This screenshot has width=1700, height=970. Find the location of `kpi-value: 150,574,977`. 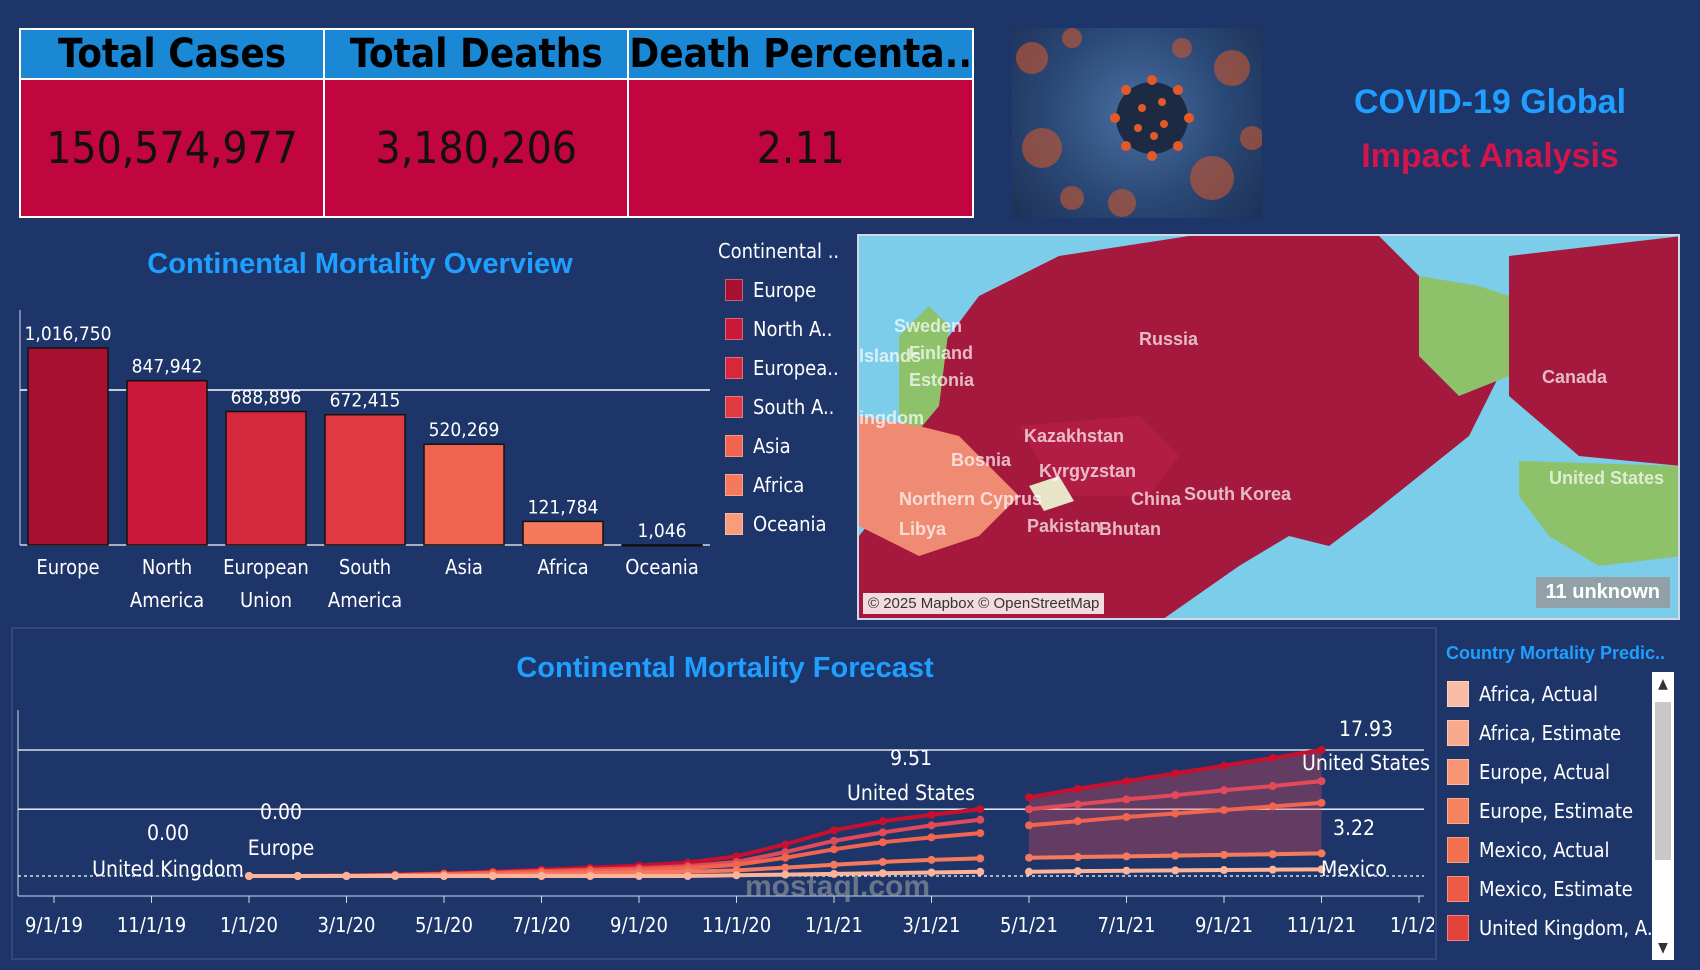

kpi-value: 150,574,977 is located at coordinates (172, 148).